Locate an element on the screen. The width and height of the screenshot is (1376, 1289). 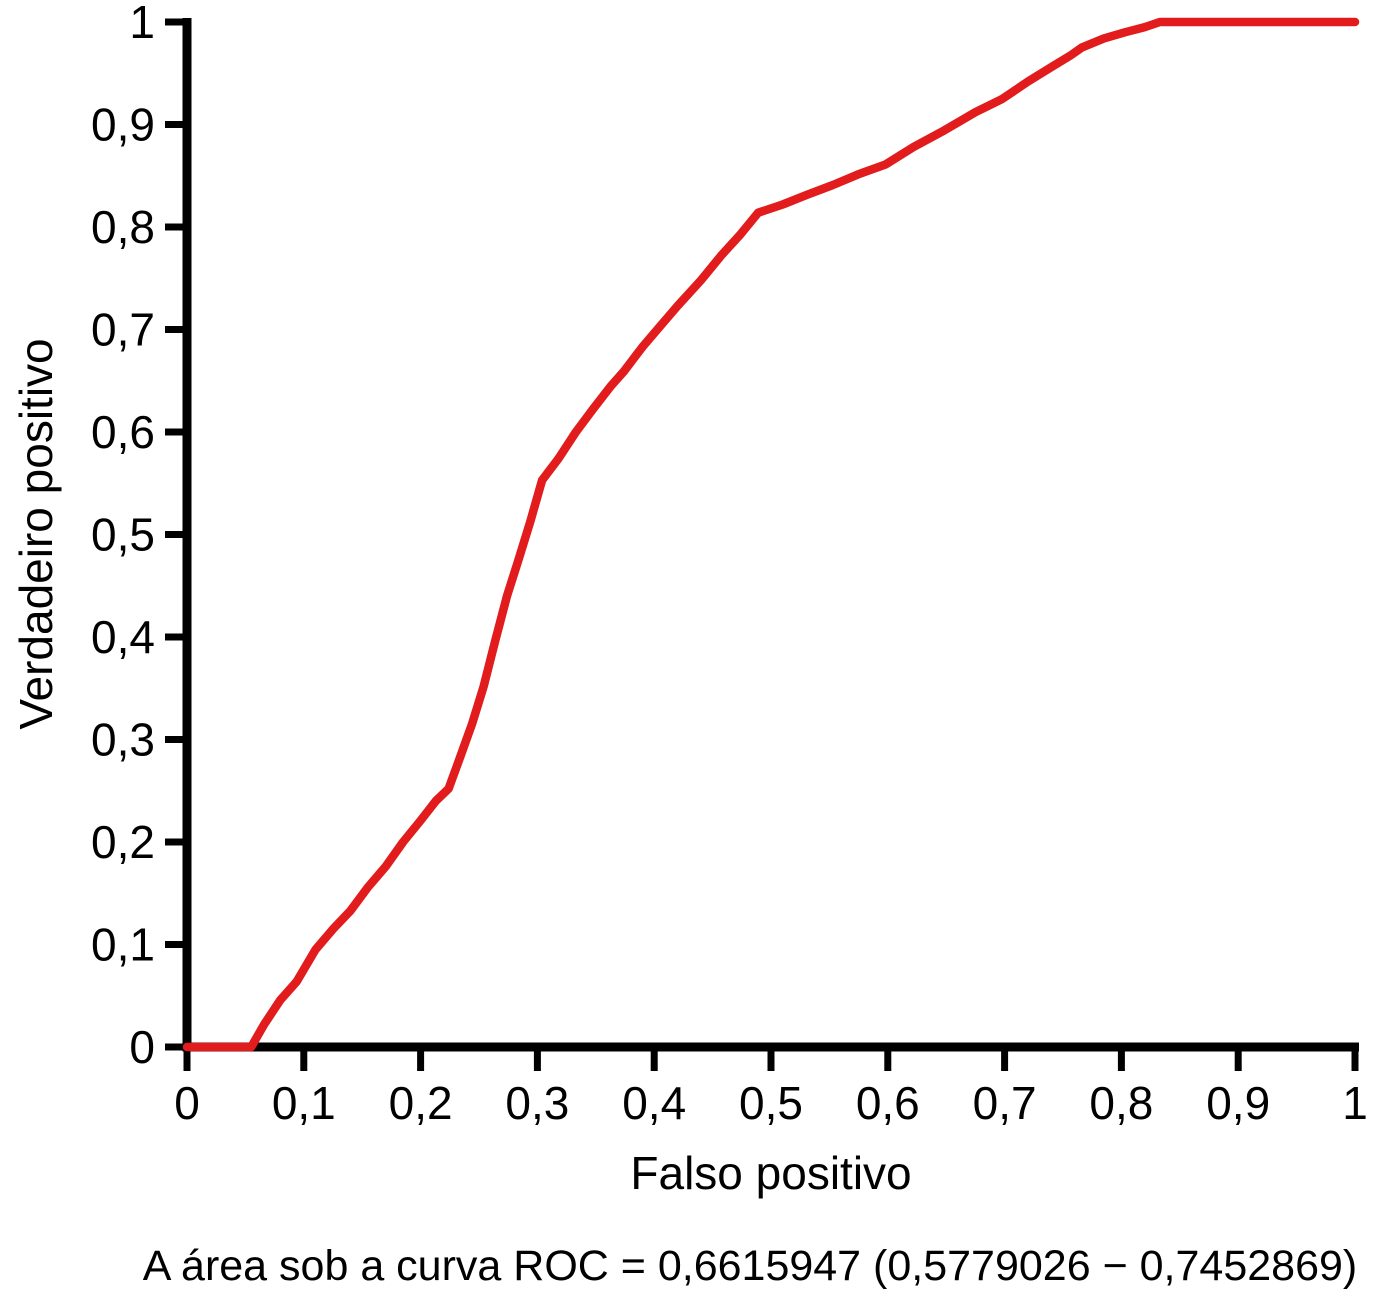
y-tick-label: 0,7 is located at coordinates (123, 330).